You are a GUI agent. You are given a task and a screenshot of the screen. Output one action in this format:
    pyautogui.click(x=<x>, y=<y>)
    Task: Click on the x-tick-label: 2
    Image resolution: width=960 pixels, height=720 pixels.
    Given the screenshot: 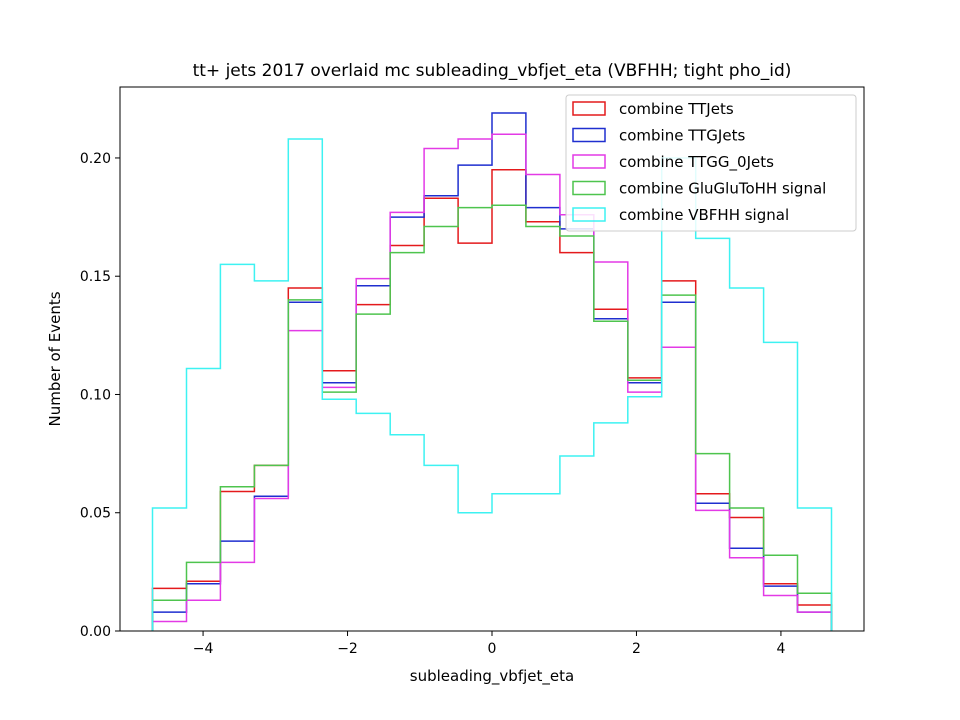 What is the action you would take?
    pyautogui.click(x=636, y=649)
    